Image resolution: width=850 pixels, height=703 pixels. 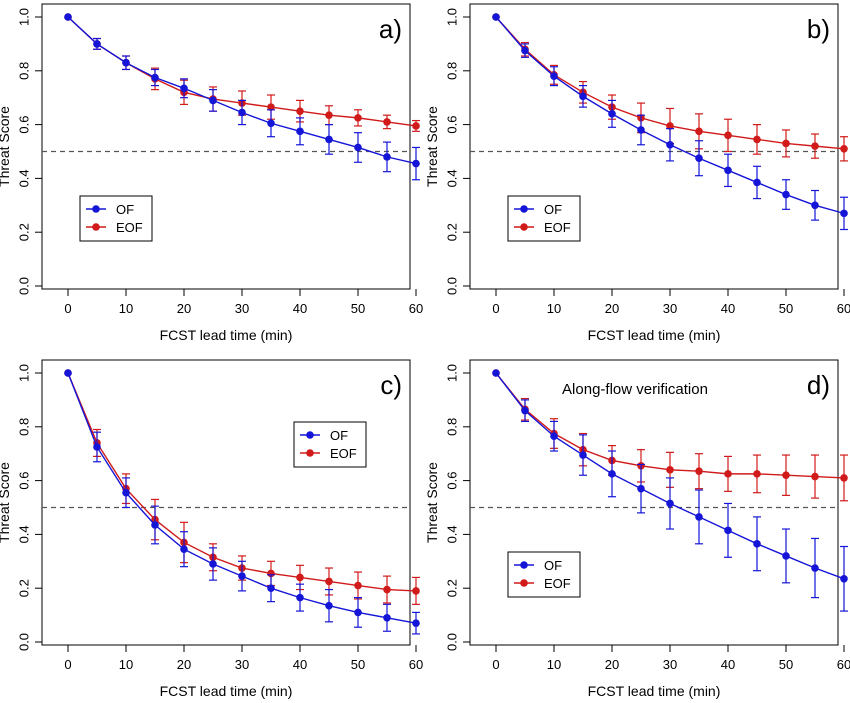 I want to click on series-line, so click(x=242, y=90).